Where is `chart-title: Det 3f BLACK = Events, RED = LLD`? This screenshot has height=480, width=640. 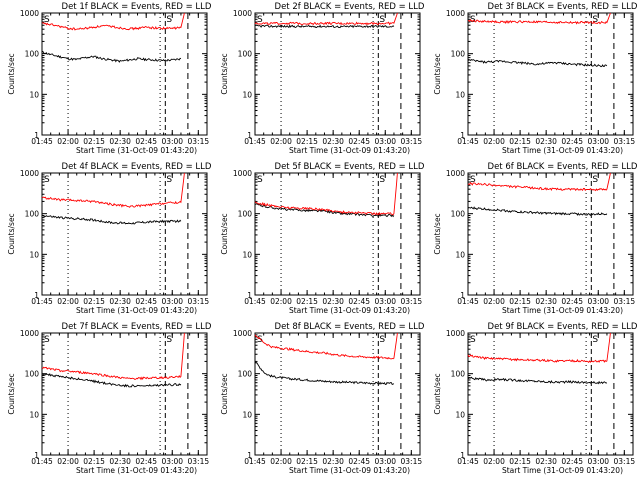 chart-title: Det 3f BLACK = Events, RED = LLD is located at coordinates (563, 7).